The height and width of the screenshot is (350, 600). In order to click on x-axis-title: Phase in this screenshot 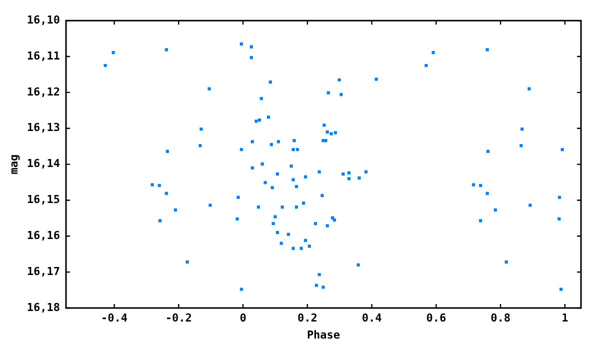, I will do `click(323, 335)`.